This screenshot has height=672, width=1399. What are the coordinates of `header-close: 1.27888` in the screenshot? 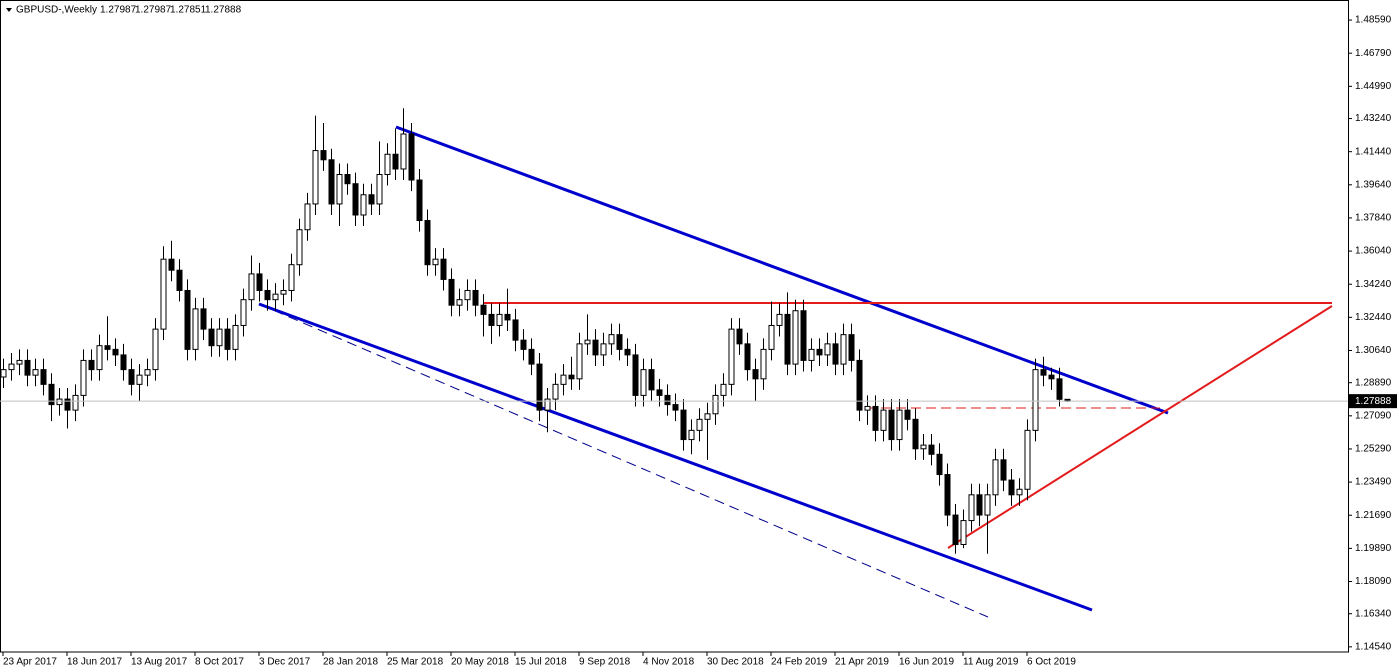 It's located at (223, 10).